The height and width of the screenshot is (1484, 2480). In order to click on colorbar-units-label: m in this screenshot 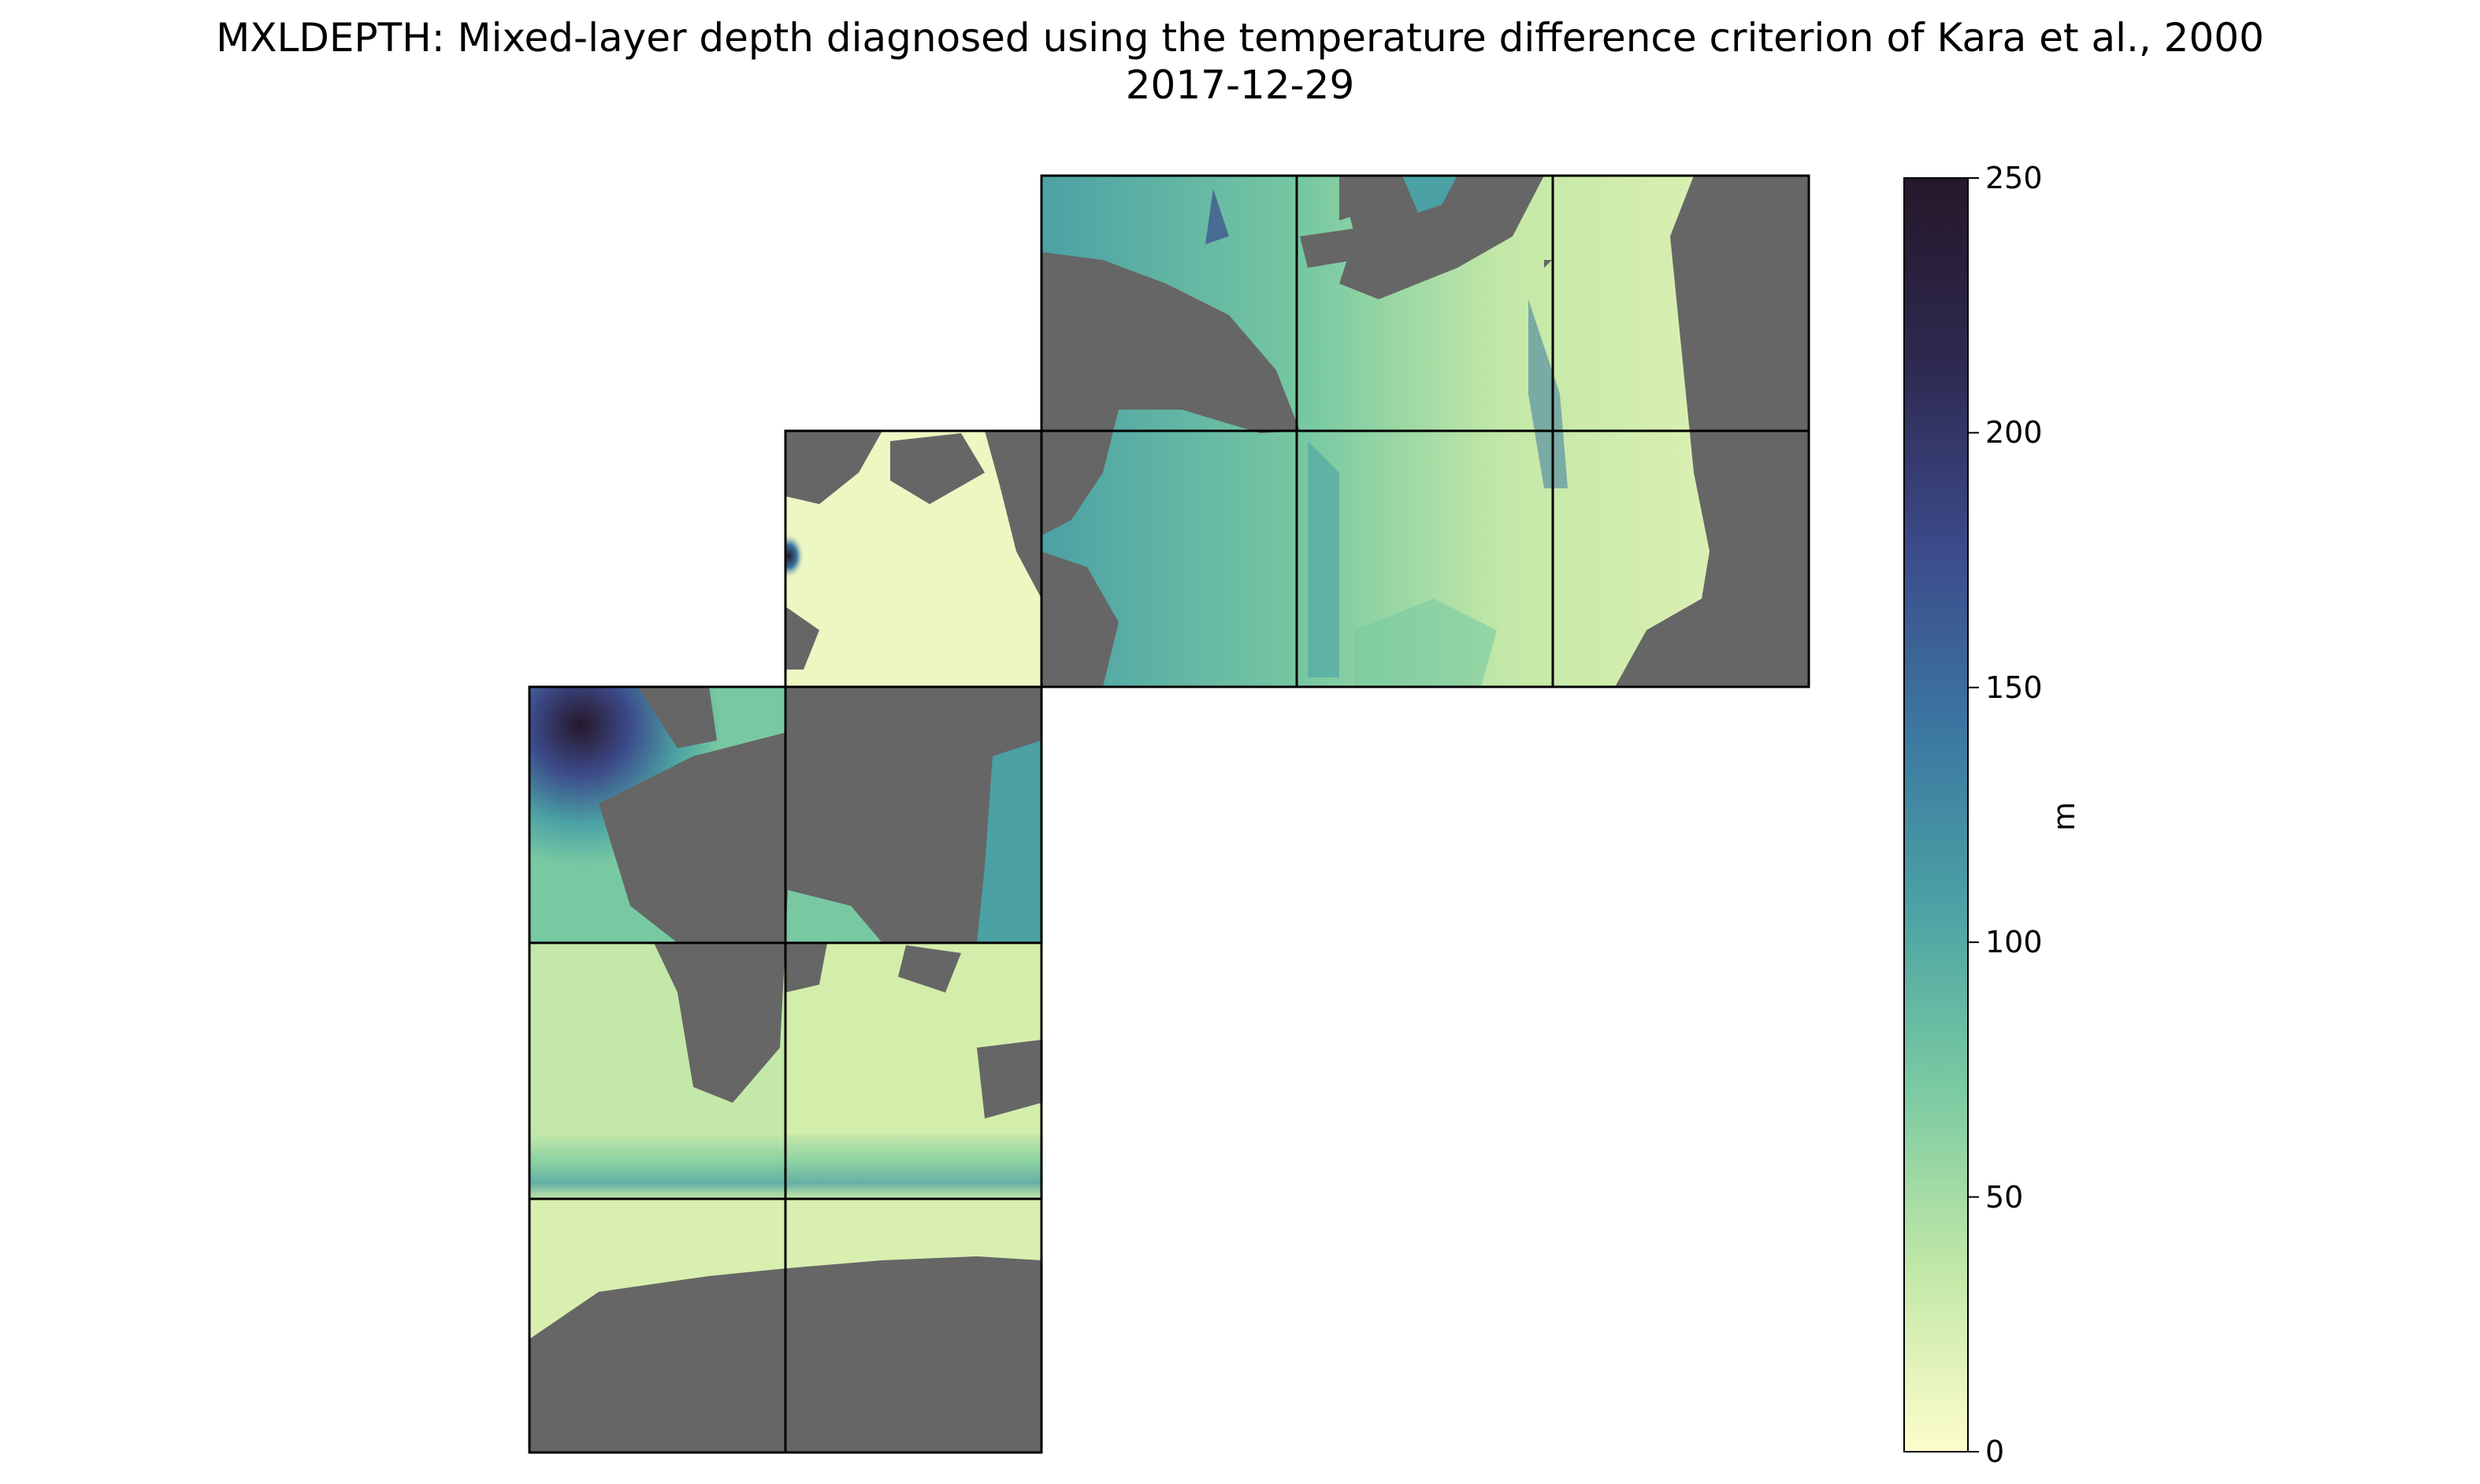, I will do `click(2064, 816)`.